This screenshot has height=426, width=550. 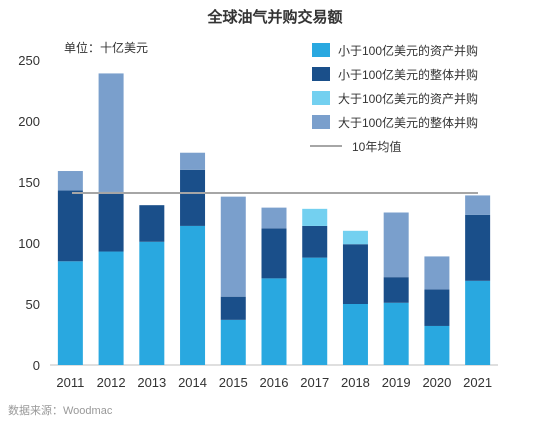 What do you see at coordinates (29, 182) in the screenshot?
I see `y-tick-label: 150` at bounding box center [29, 182].